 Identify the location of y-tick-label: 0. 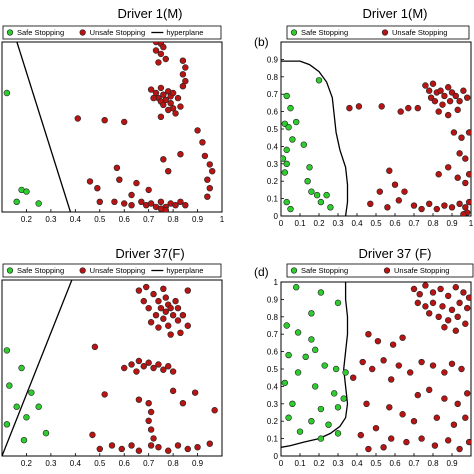
(276, 456).